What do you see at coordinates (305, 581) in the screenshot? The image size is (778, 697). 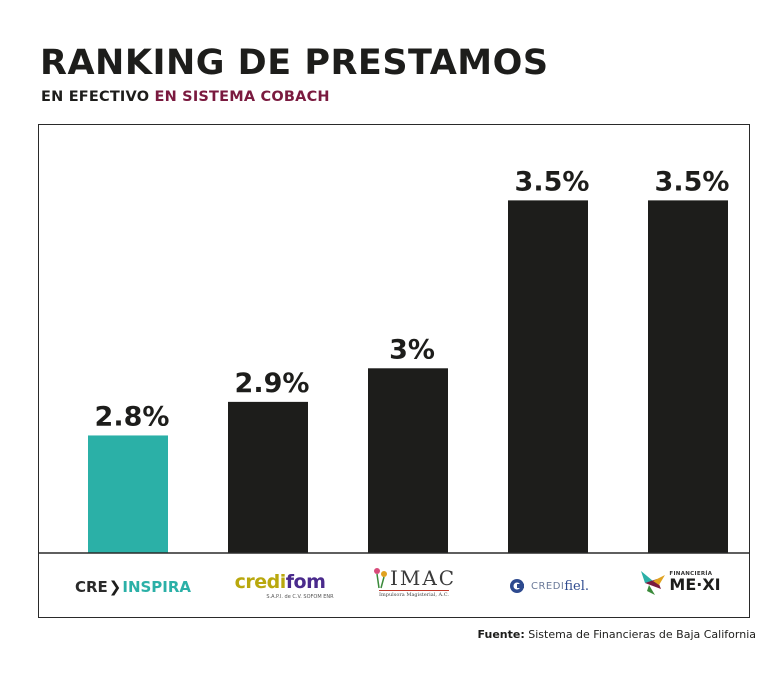 I see `credifom-text-post: fom` at bounding box center [305, 581].